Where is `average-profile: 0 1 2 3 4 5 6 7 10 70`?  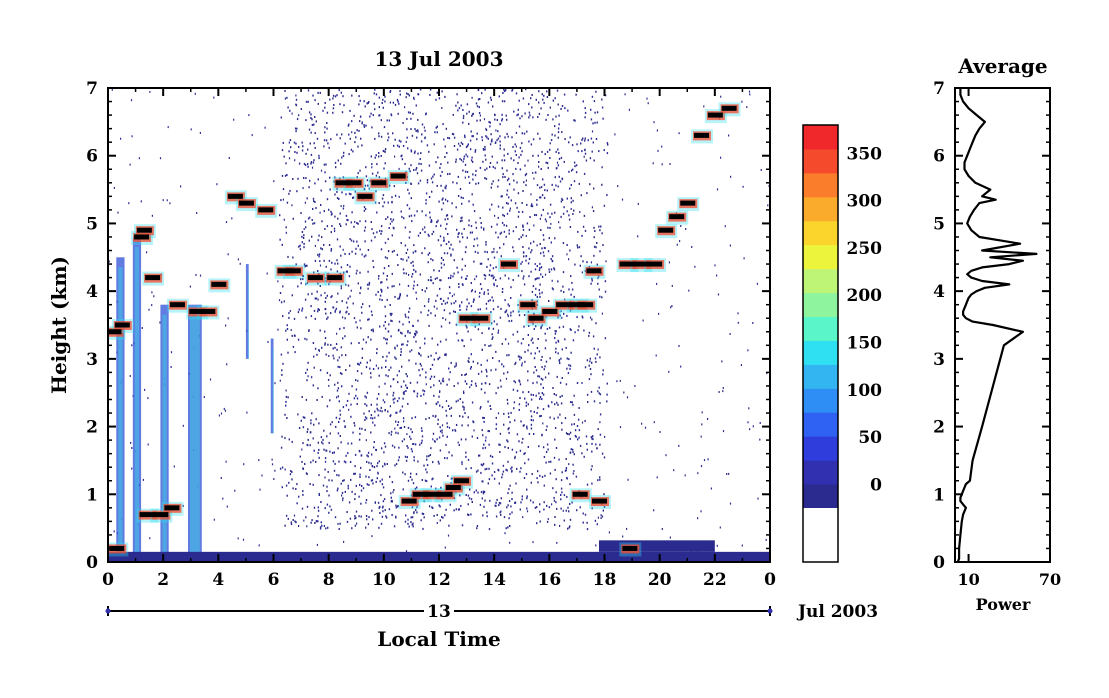 average-profile: 0 1 2 3 4 5 6 7 10 70 is located at coordinates (997, 334).